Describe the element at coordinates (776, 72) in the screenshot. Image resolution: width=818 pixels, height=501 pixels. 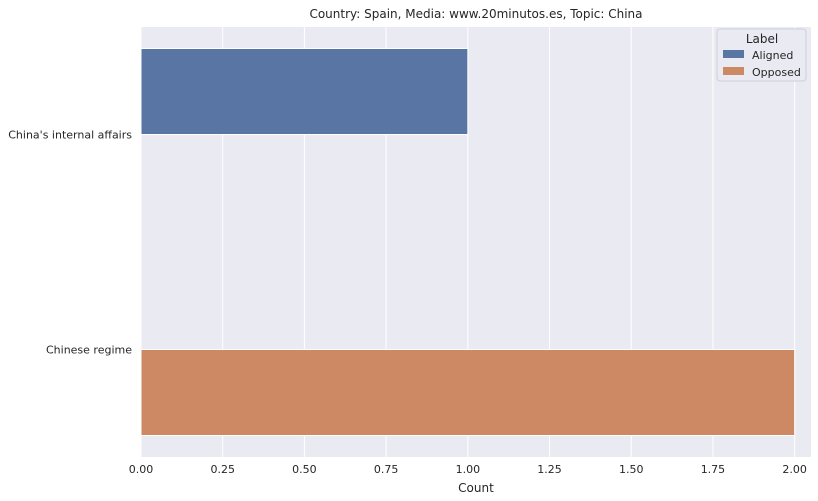
I see `legend-label-opposed: Opposed` at that location.